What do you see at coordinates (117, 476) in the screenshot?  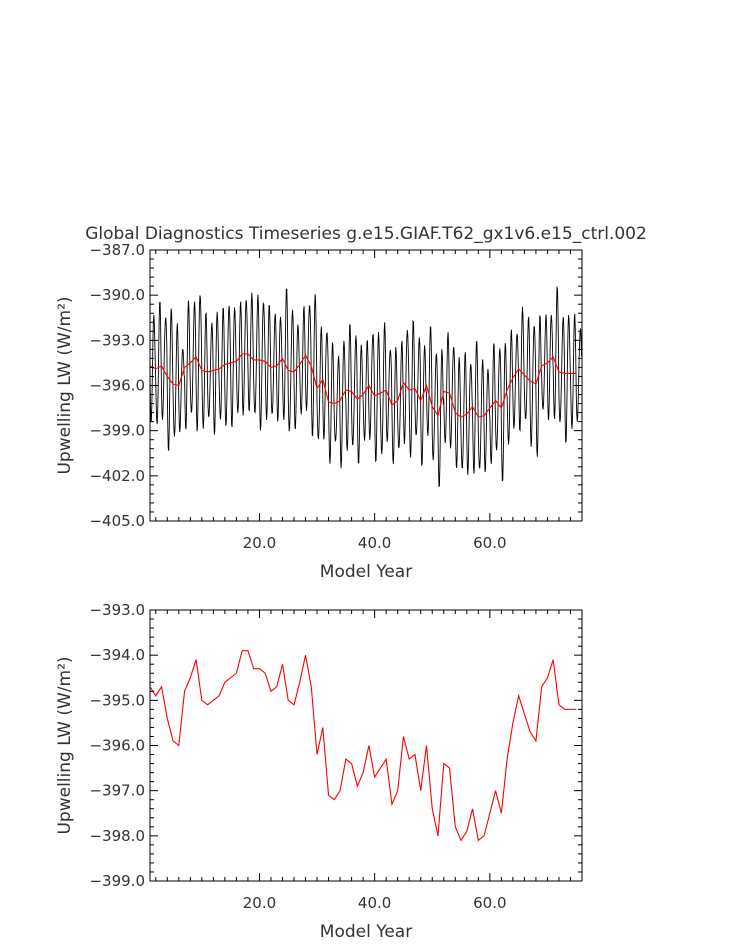 I see `y-tick-label: −402.0` at bounding box center [117, 476].